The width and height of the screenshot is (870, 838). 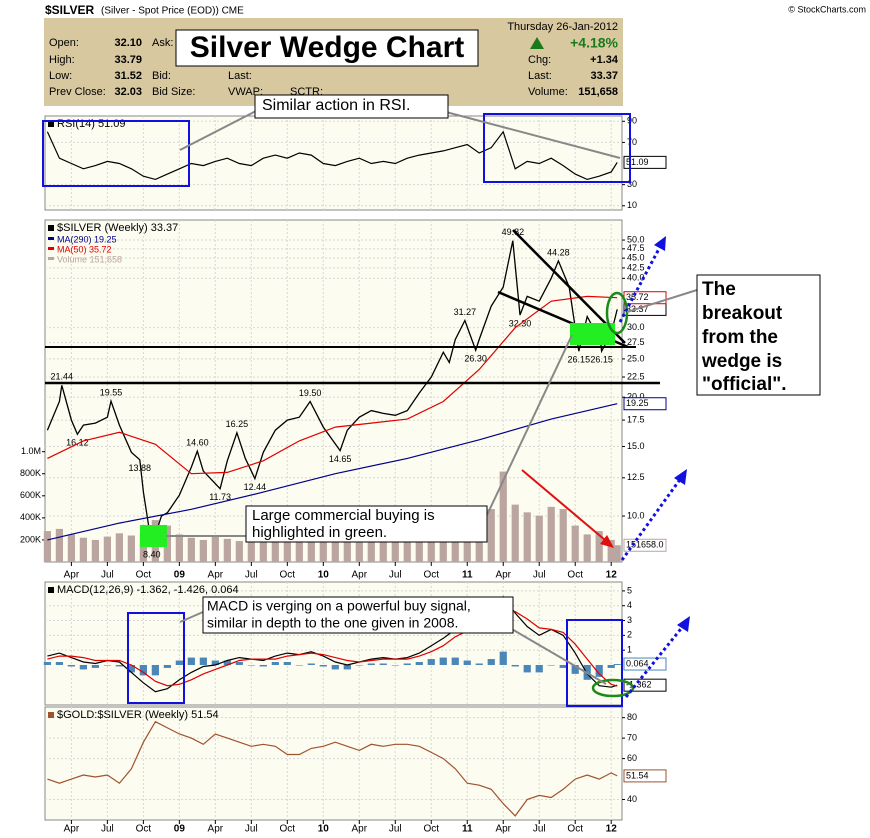 What do you see at coordinates (537, 43) in the screenshot?
I see `up-arrow` at bounding box center [537, 43].